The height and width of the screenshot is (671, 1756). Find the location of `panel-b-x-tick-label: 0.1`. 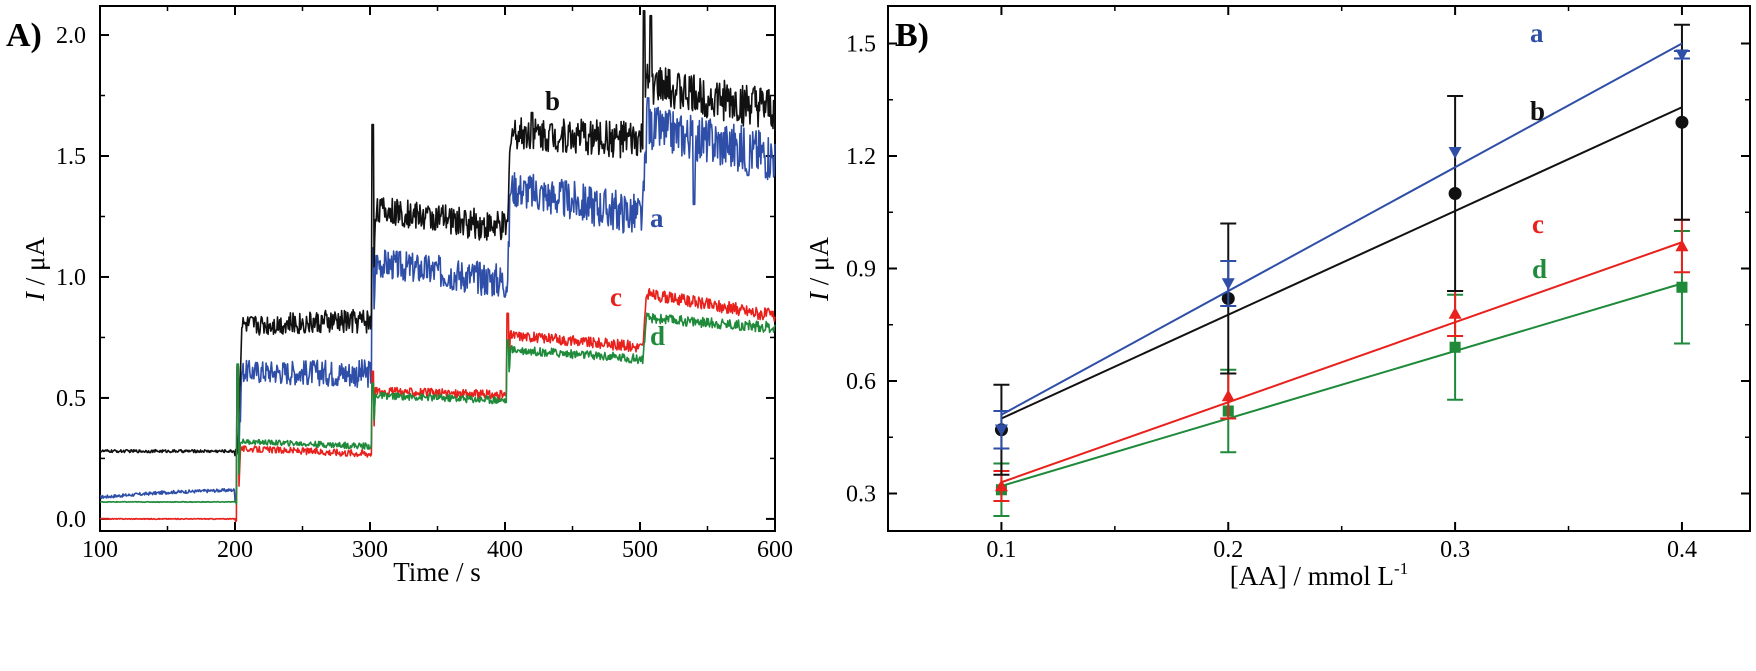

panel-b-x-tick-label: 0.1 is located at coordinates (1001, 550).